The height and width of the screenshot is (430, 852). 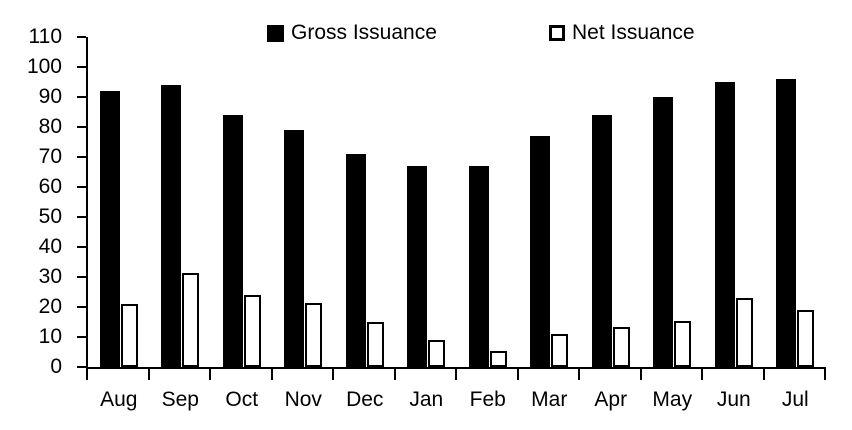 I want to click on bar-group-apr, so click(x=611, y=202).